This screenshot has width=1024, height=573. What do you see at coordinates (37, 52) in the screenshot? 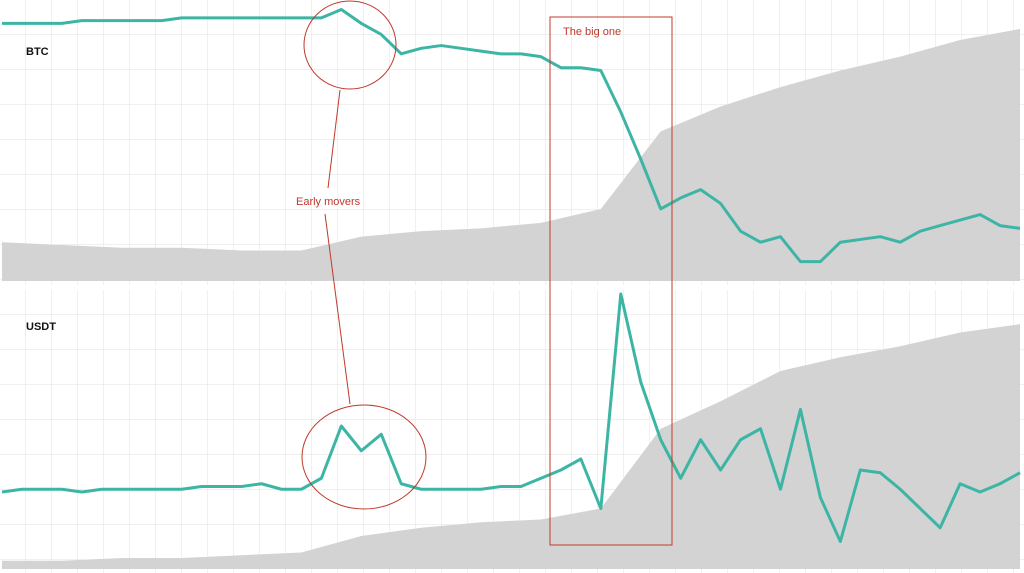
I see `panel-label: BTC` at bounding box center [37, 52].